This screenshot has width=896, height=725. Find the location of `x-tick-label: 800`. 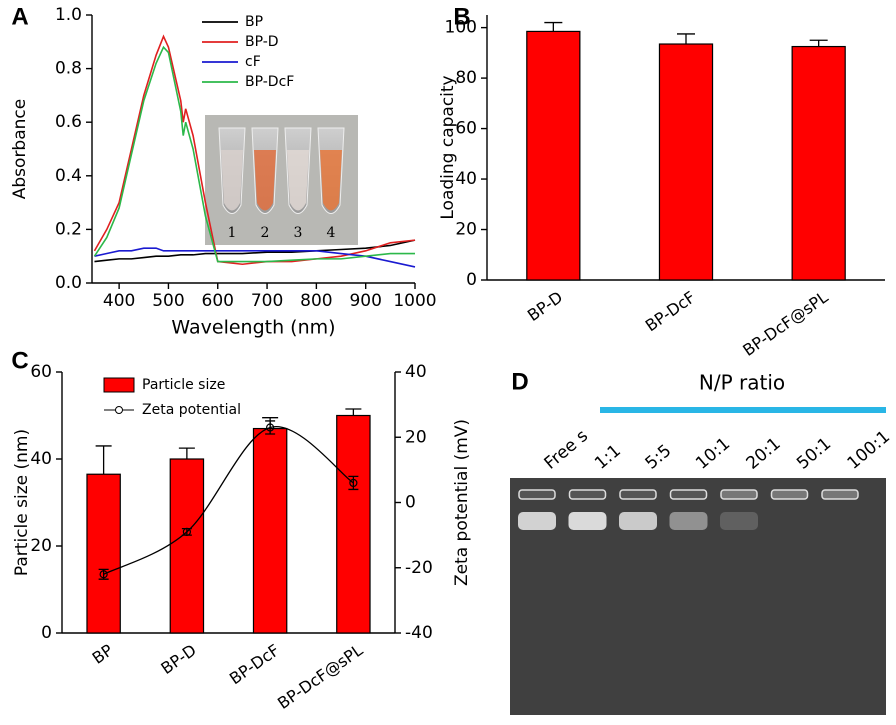

x-tick-label: 800 is located at coordinates (316, 301).